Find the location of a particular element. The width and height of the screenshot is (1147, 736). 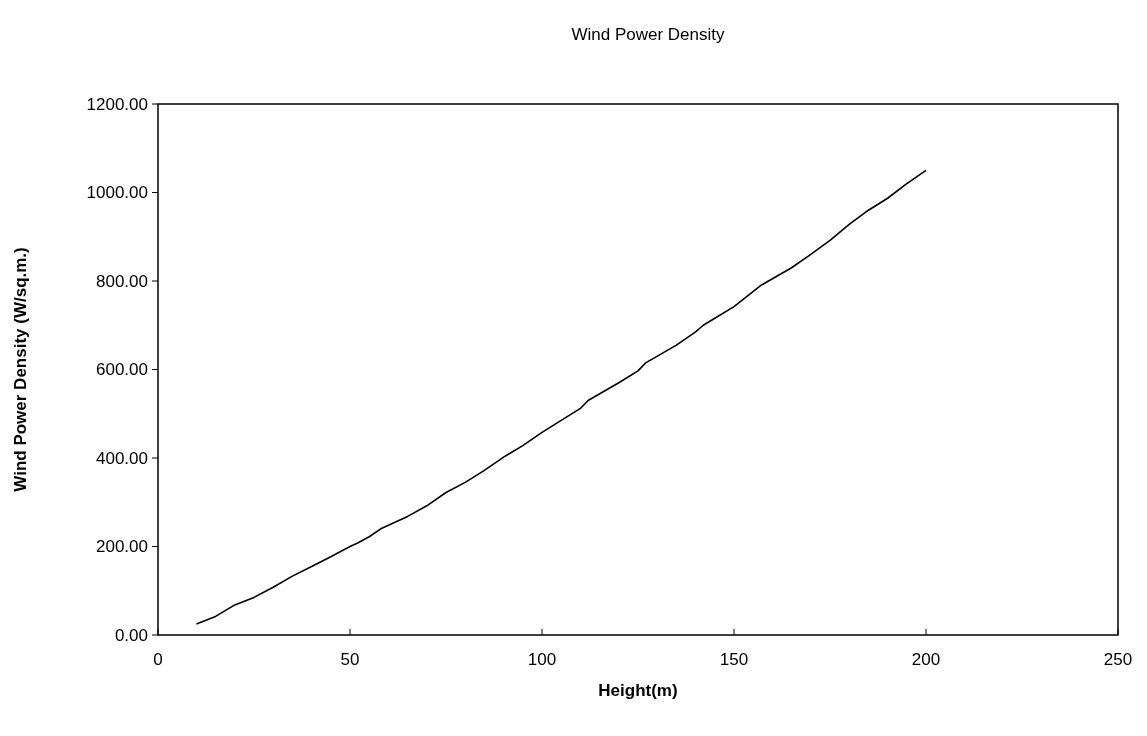

x-tick-label: 150 is located at coordinates (734, 659).